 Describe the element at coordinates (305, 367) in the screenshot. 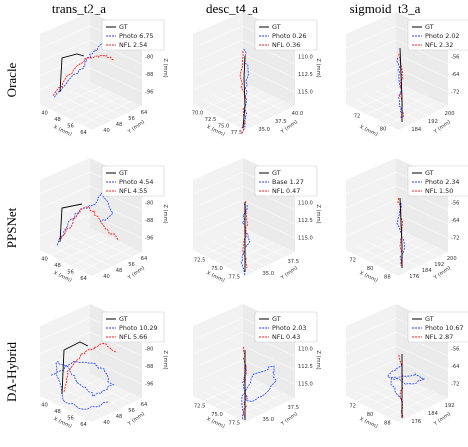

I see `z-tick-label: 112.5` at that location.